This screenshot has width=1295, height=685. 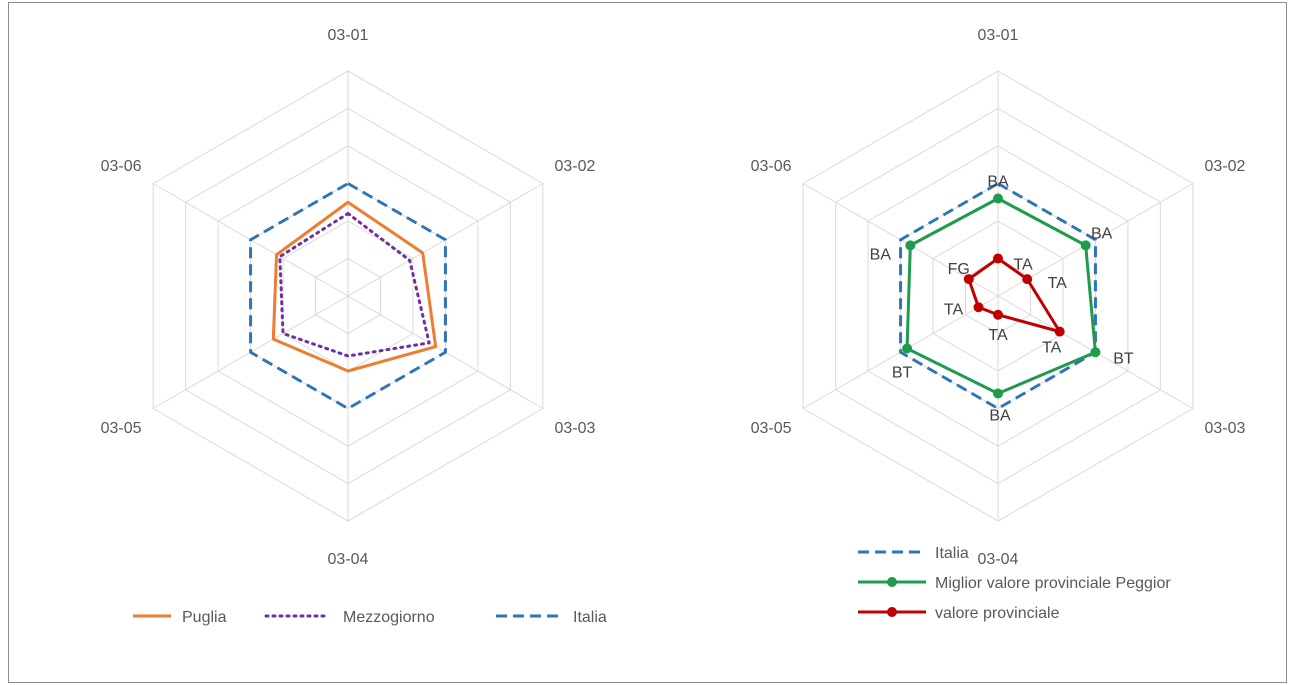 I want to click on legend-label: valore provinciale, so click(x=997, y=613).